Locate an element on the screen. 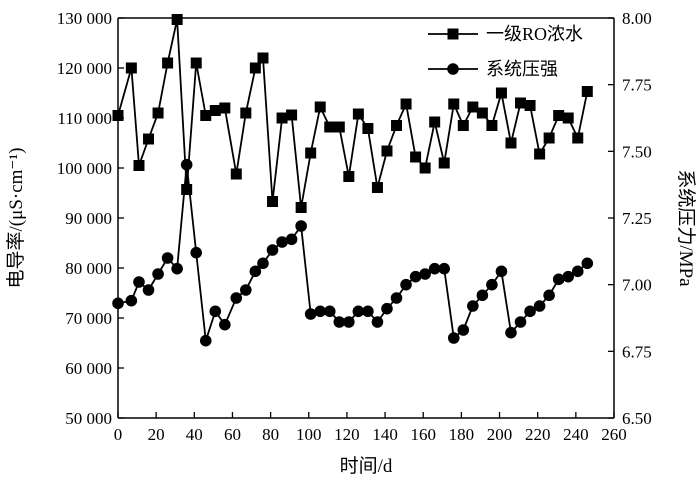  right-y-tick-label: 7.25 is located at coordinates (637, 218).